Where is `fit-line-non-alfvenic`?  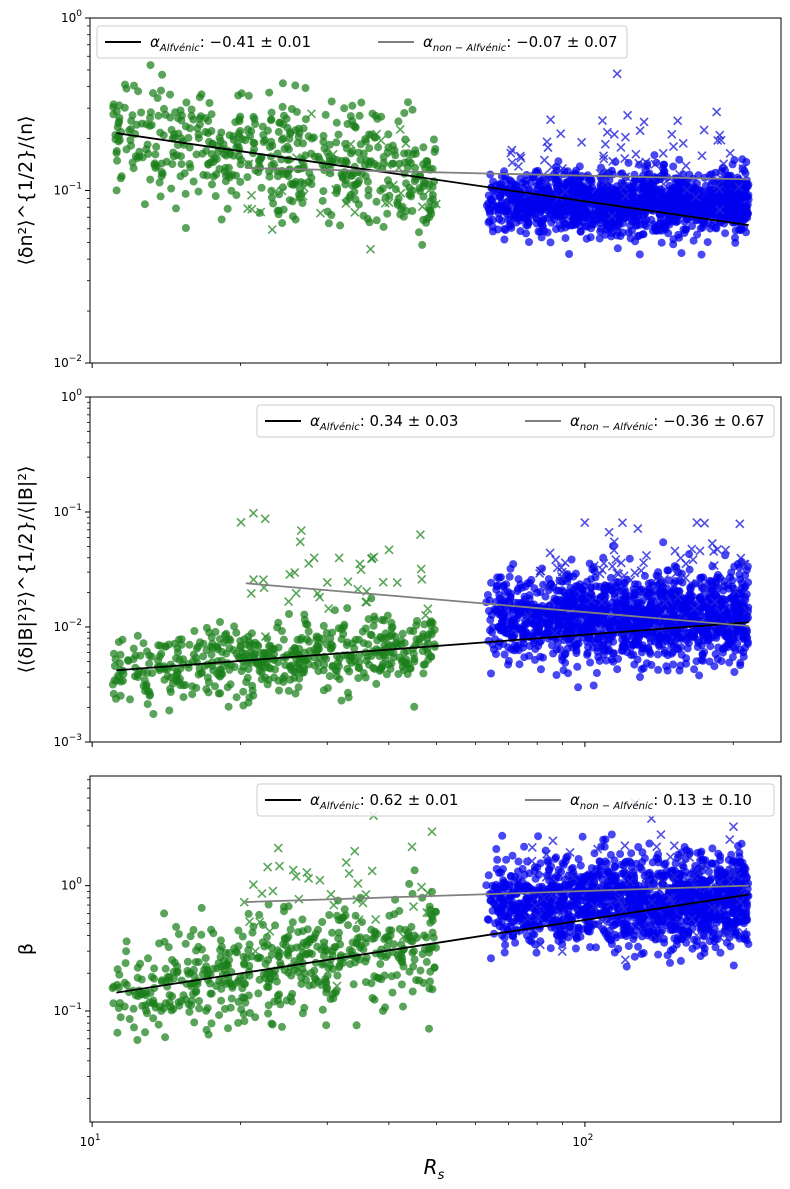 fit-line-non-alfvenic is located at coordinates (497, 604).